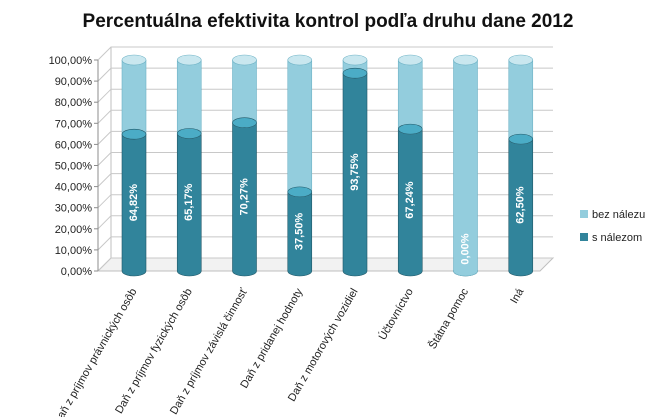 Image resolution: width=656 pixels, height=417 pixels. What do you see at coordinates (189, 202) in the screenshot?
I see `data-label: 65,17%` at bounding box center [189, 202].